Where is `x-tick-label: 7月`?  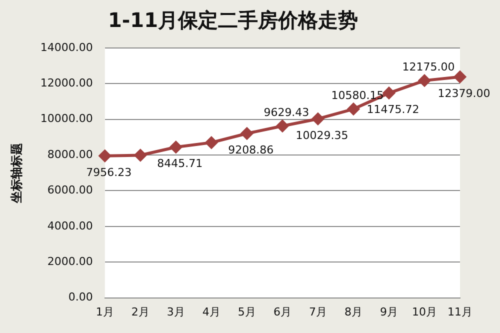 x-tick-label: 7月 is located at coordinates (317, 311).